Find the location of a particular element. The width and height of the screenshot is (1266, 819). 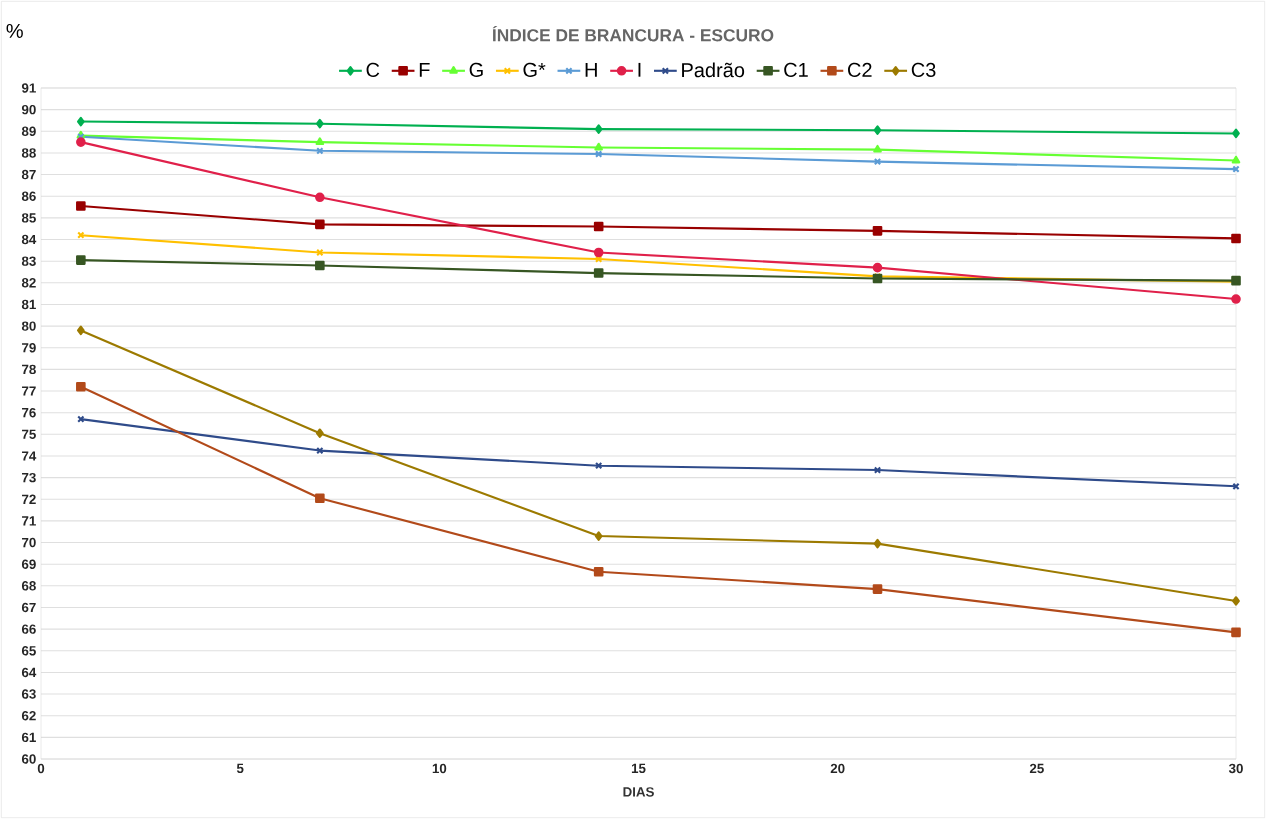

y-tick-label: 75 is located at coordinates (29, 434).